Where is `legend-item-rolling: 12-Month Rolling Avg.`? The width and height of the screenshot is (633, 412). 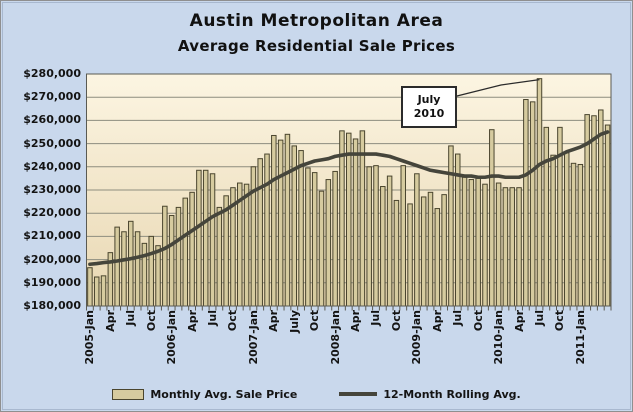 legend-item-rolling: 12-Month Rolling Avg. is located at coordinates (430, 394).